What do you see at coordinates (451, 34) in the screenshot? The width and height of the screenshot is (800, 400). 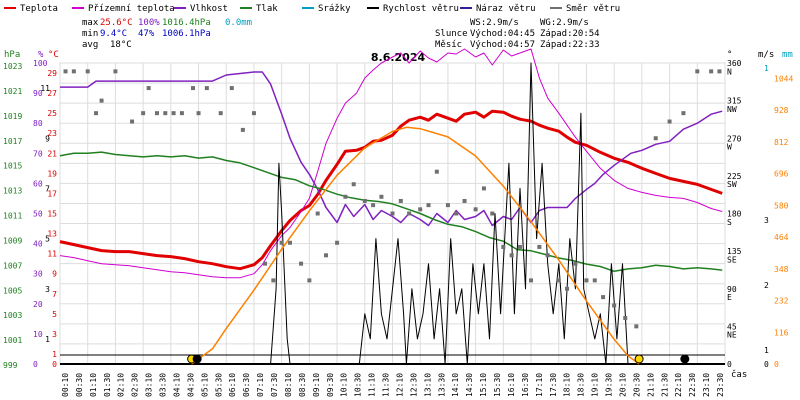 I see `sun-label: Slunce` at bounding box center [451, 34].